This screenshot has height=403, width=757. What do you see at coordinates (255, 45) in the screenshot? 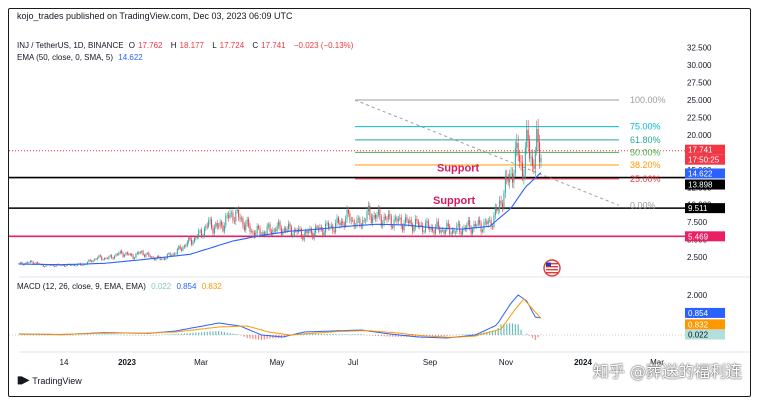
I see `c-label: C` at bounding box center [255, 45].